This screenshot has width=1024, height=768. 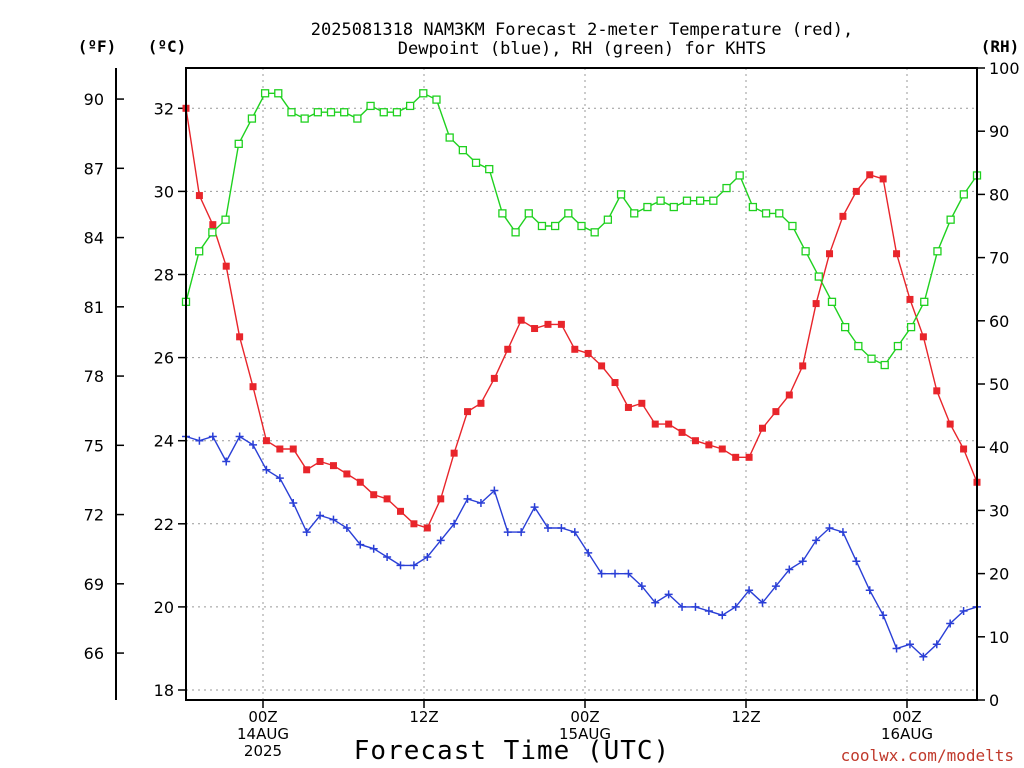 I want to click on fahrenheit-axis: 66 69 72 75 78 81 84 87 90, so click(x=104, y=384).